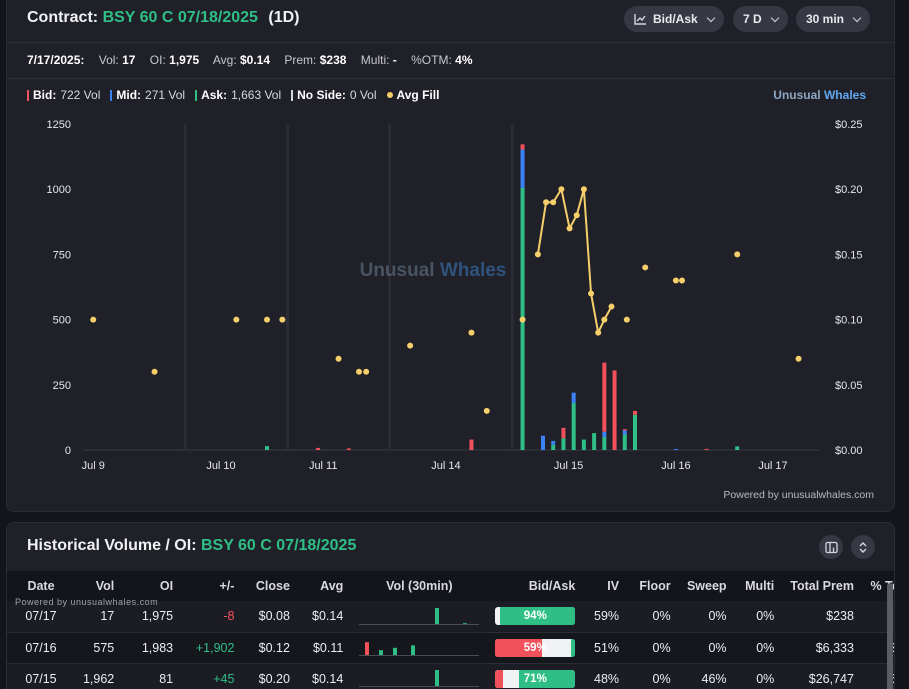  Describe the element at coordinates (389, 95) in the screenshot. I see `legend-dot` at that location.